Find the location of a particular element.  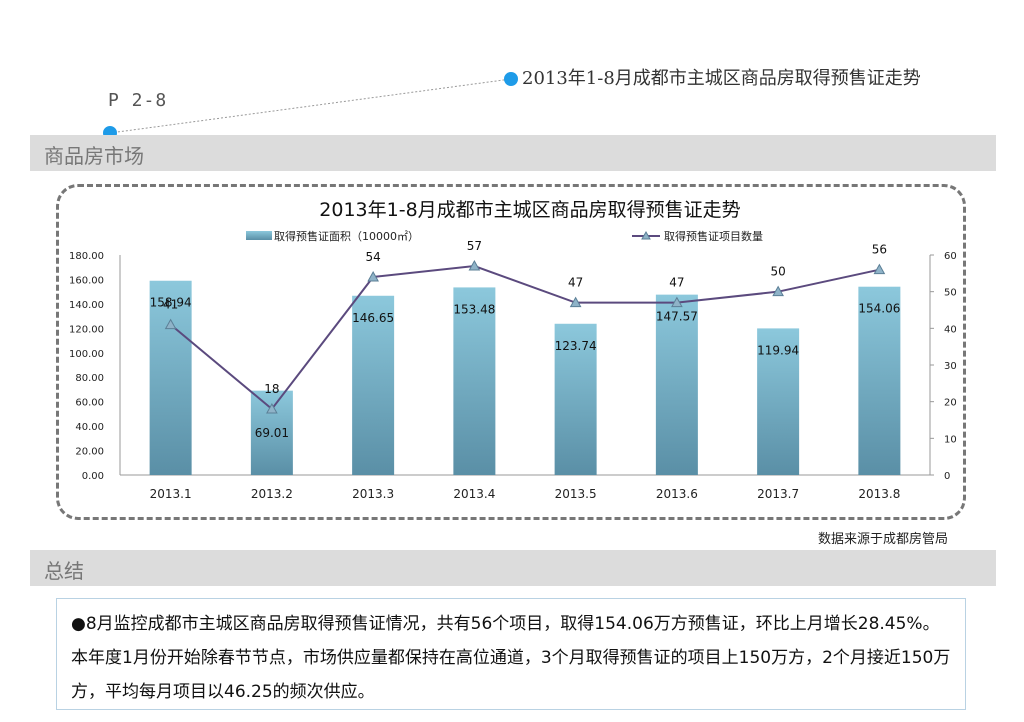

x-tick-label: 2013.1 is located at coordinates (171, 494).